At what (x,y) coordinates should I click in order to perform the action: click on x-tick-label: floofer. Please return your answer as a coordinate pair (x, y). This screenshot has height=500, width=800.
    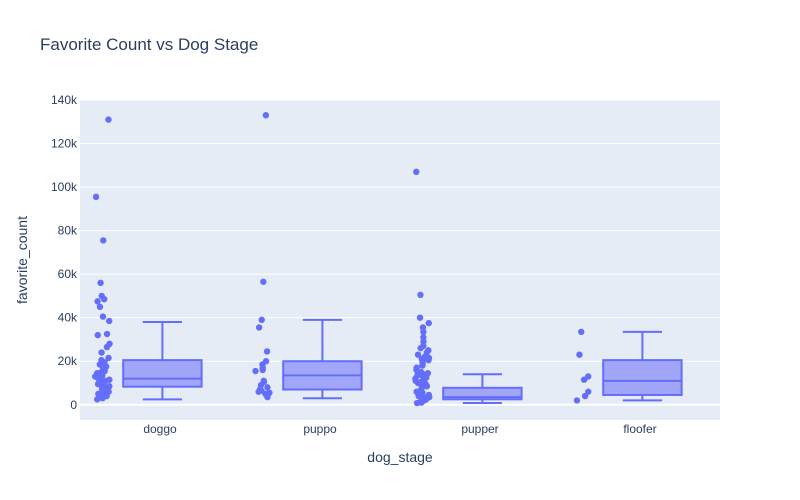
    Looking at the image, I should click on (639, 429).